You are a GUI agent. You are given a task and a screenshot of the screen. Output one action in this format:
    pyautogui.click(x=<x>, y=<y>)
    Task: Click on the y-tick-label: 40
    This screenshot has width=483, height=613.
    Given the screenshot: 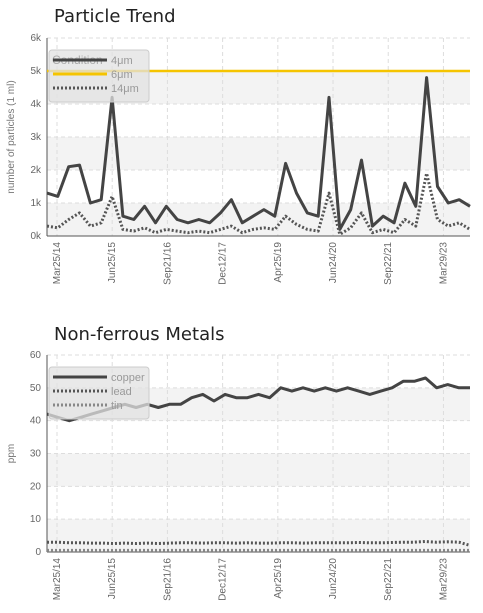 What is the action you would take?
    pyautogui.click(x=36, y=421)
    